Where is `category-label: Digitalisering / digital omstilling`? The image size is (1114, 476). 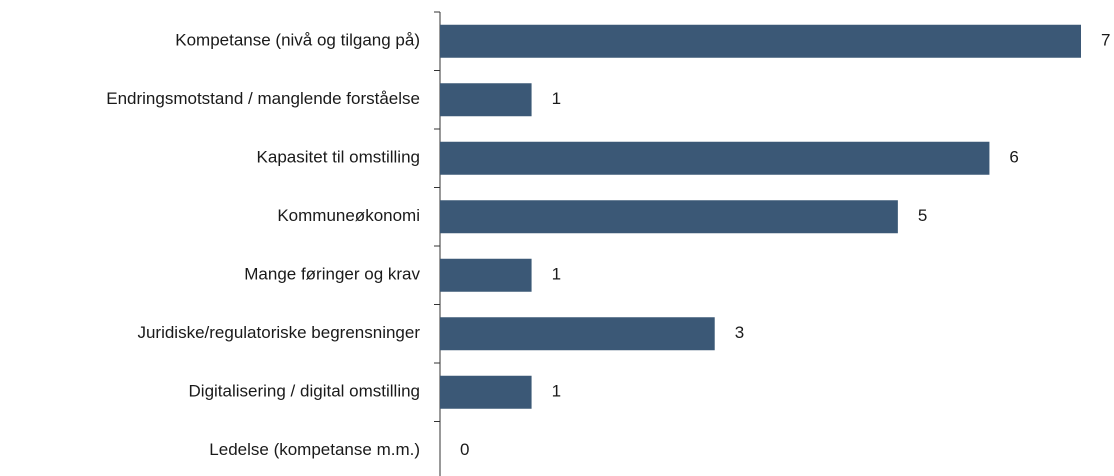 category-label: Digitalisering / digital omstilling is located at coordinates (304, 391).